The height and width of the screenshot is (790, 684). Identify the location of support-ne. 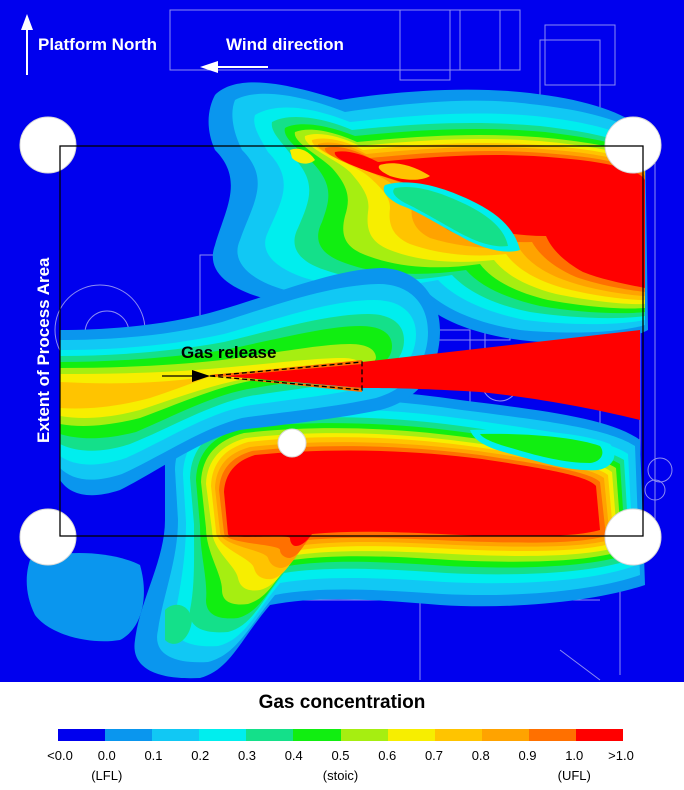
(633, 145).